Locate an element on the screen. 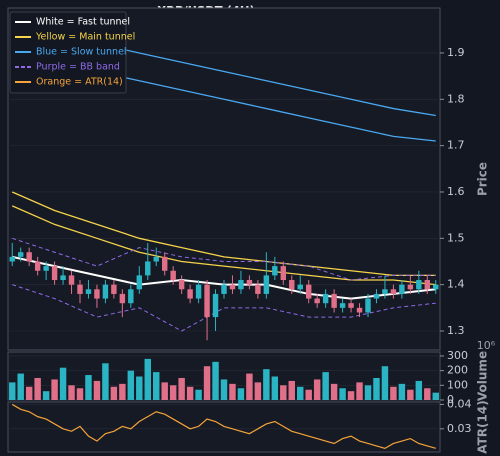 This screenshot has height=456, width=500. y-tick-label: 1.9 is located at coordinates (456, 52).